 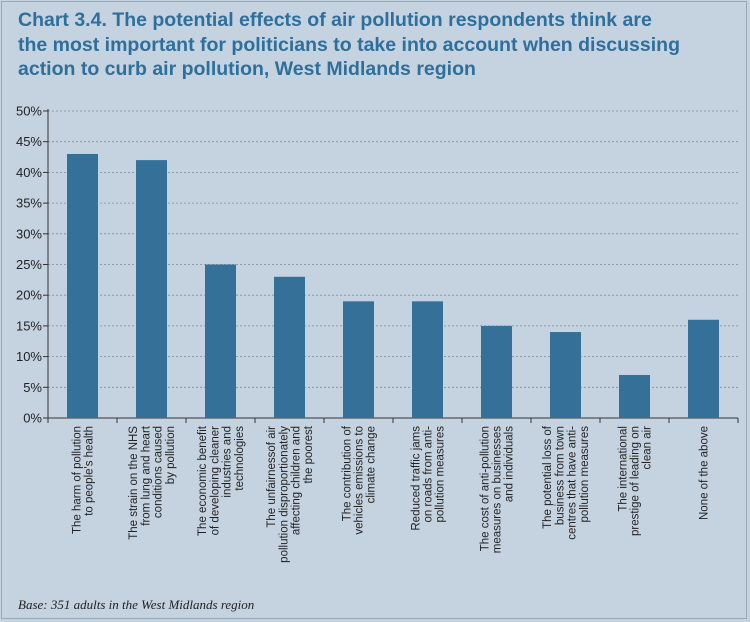 What do you see at coordinates (134, 483) in the screenshot?
I see `x-category-label: The strain on the NHS` at bounding box center [134, 483].